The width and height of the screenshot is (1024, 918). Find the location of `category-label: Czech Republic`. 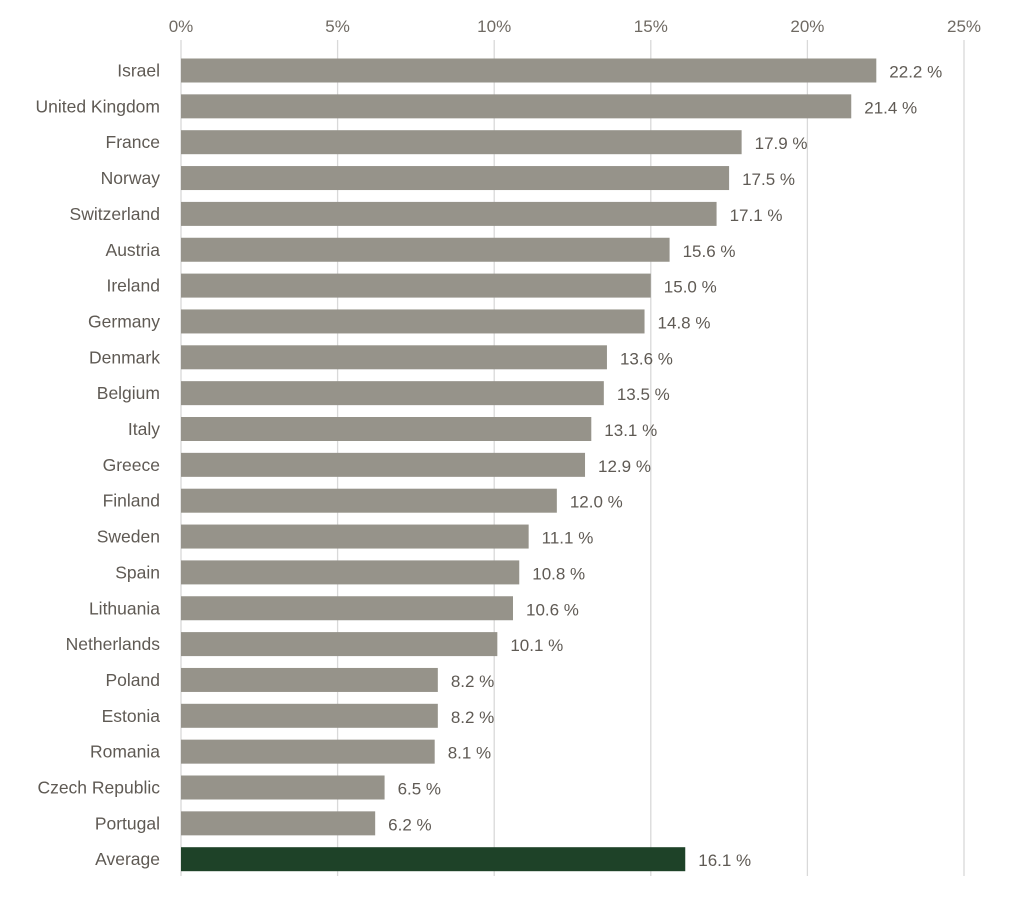

category-label: Czech Republic is located at coordinates (98, 788).